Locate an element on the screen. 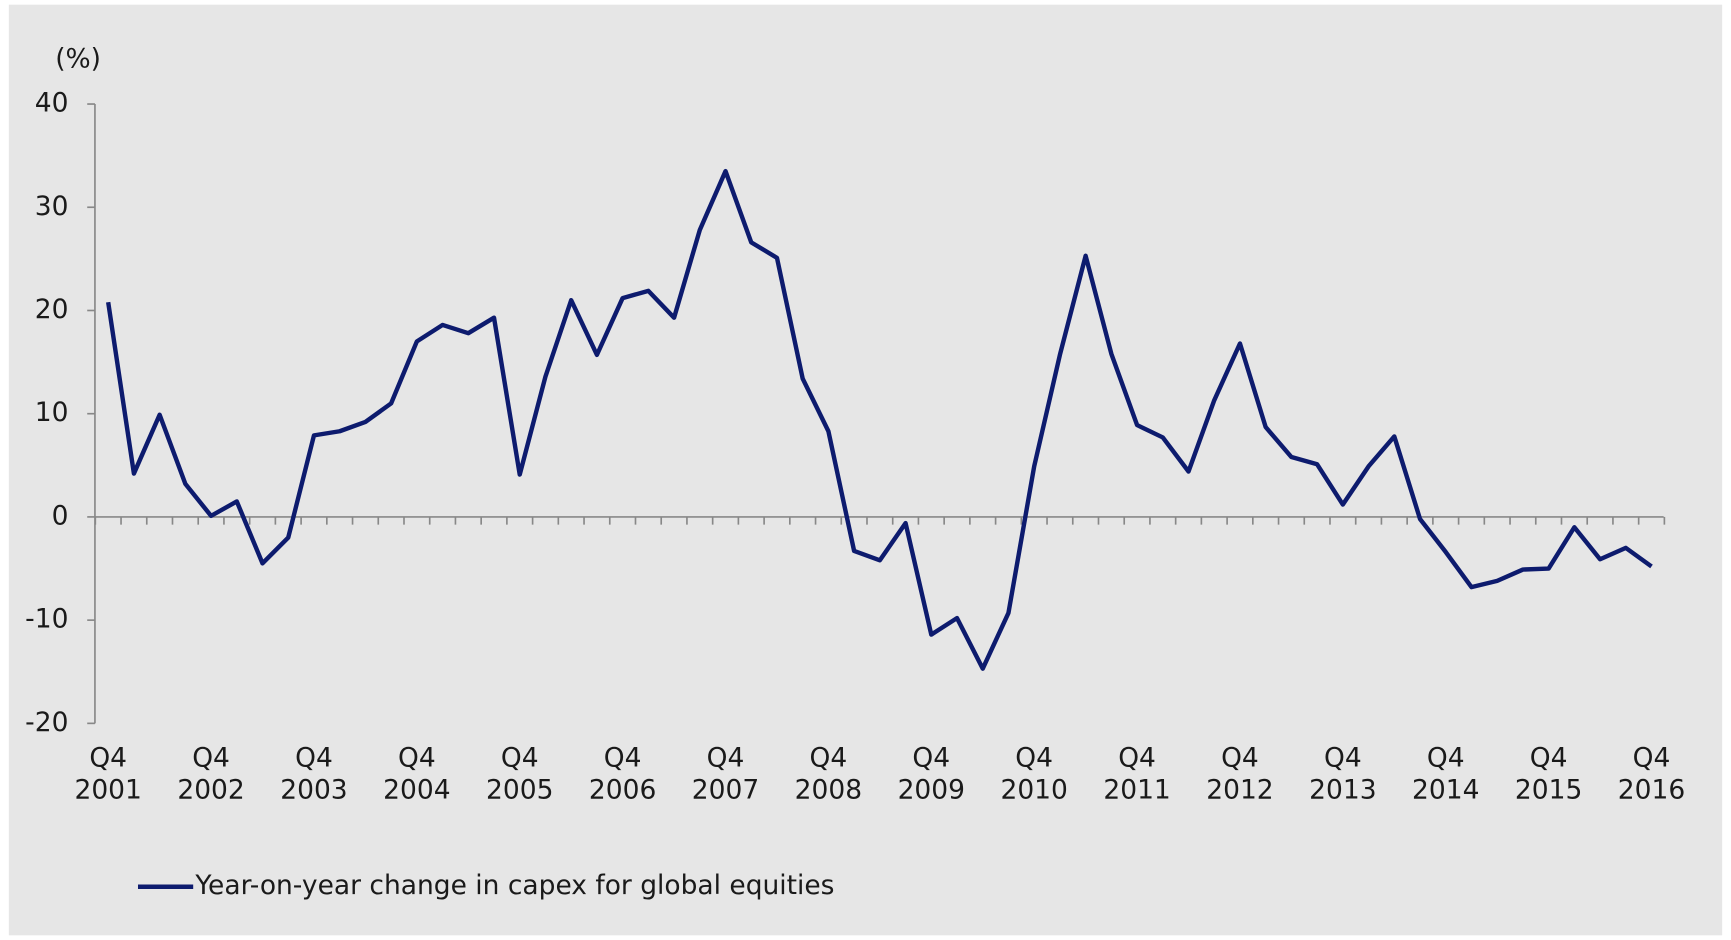 This screenshot has width=1731, height=940. x-tick-label: Q4 2005 is located at coordinates (520, 774).